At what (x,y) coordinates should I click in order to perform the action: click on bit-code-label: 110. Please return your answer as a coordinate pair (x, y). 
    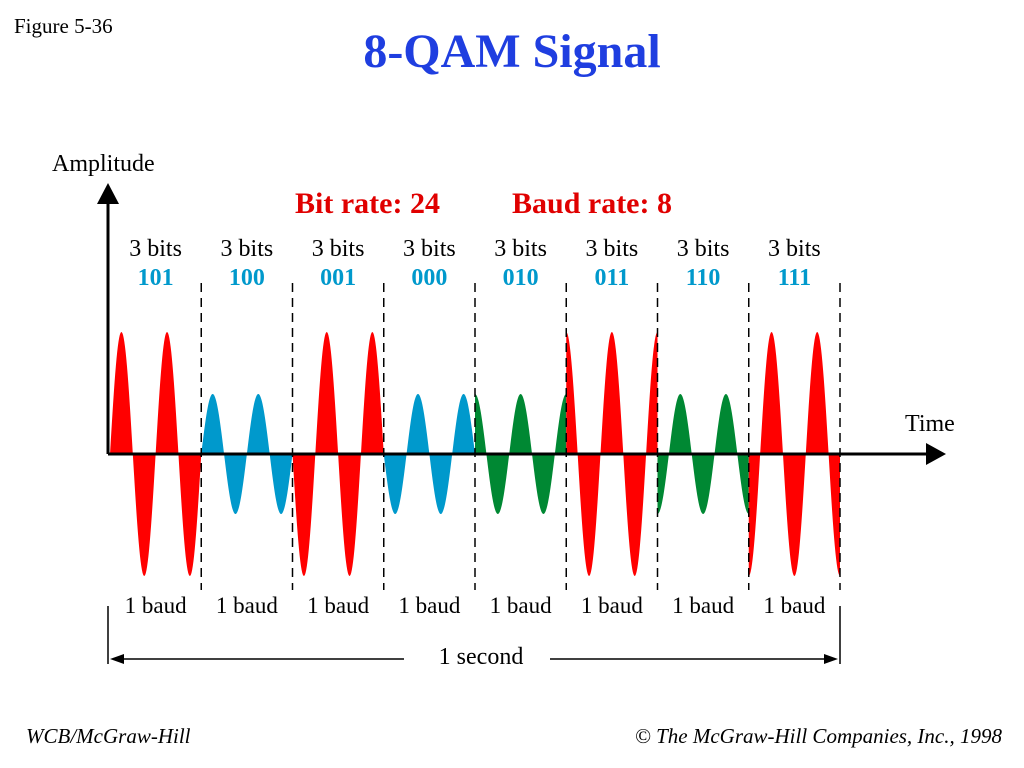
    Looking at the image, I should click on (703, 278).